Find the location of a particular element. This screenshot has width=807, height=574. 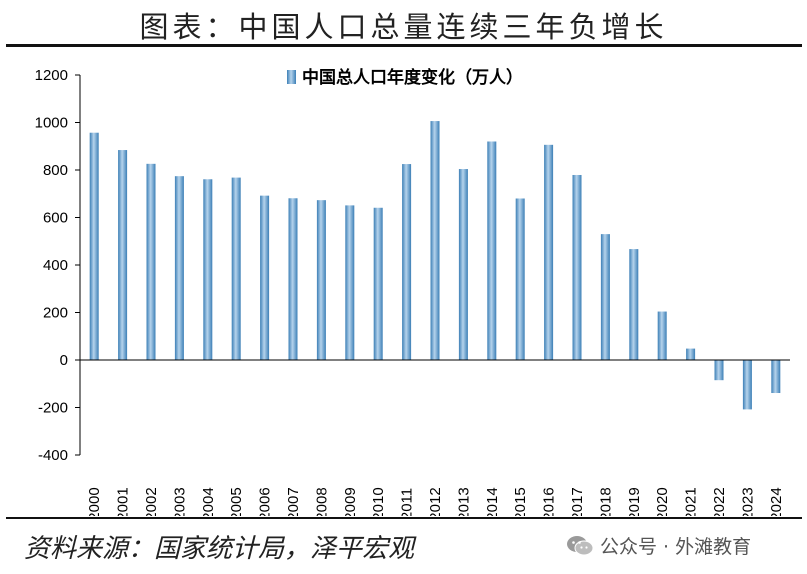

x-tick-label: 2000 is located at coordinates (94, 501).